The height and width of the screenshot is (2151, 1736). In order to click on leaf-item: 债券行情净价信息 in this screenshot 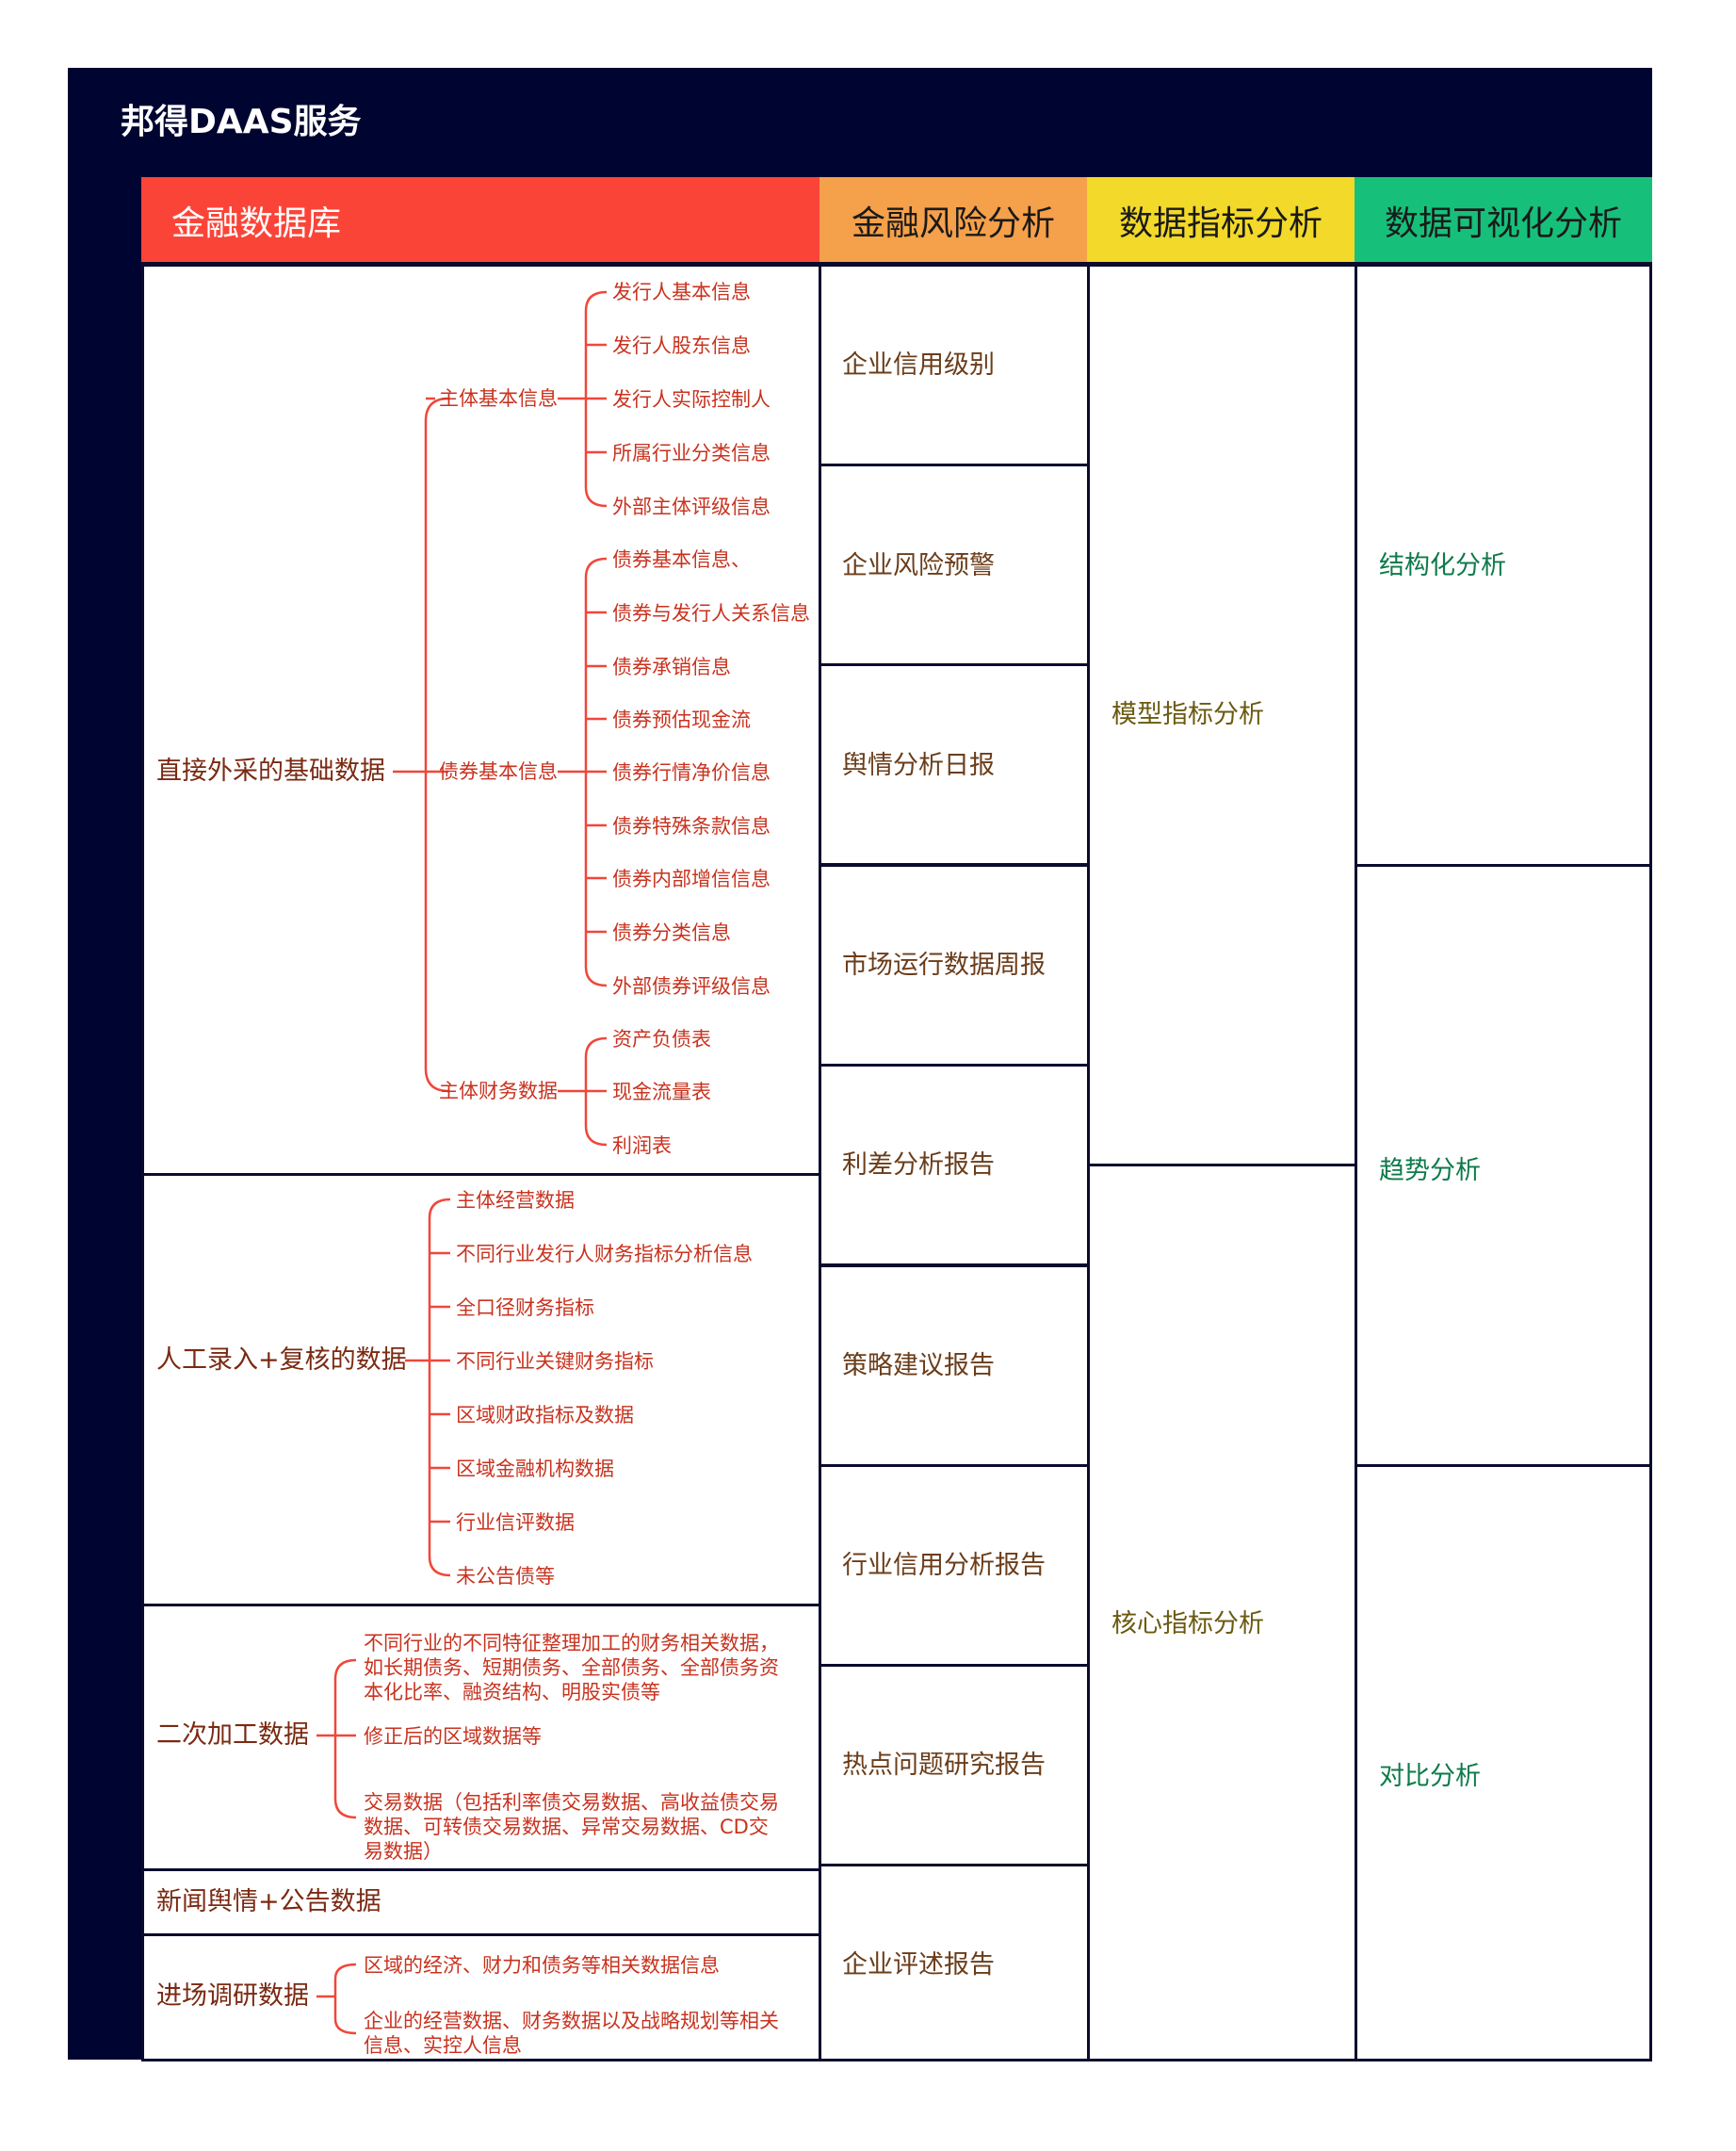, I will do `click(691, 772)`.